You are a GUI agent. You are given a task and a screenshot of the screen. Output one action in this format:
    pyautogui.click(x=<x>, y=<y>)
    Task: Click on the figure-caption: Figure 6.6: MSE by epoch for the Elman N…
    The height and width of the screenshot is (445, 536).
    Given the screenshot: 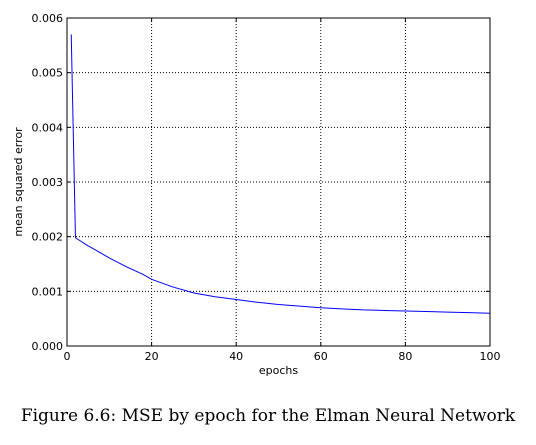 What is the action you would take?
    pyautogui.click(x=268, y=416)
    